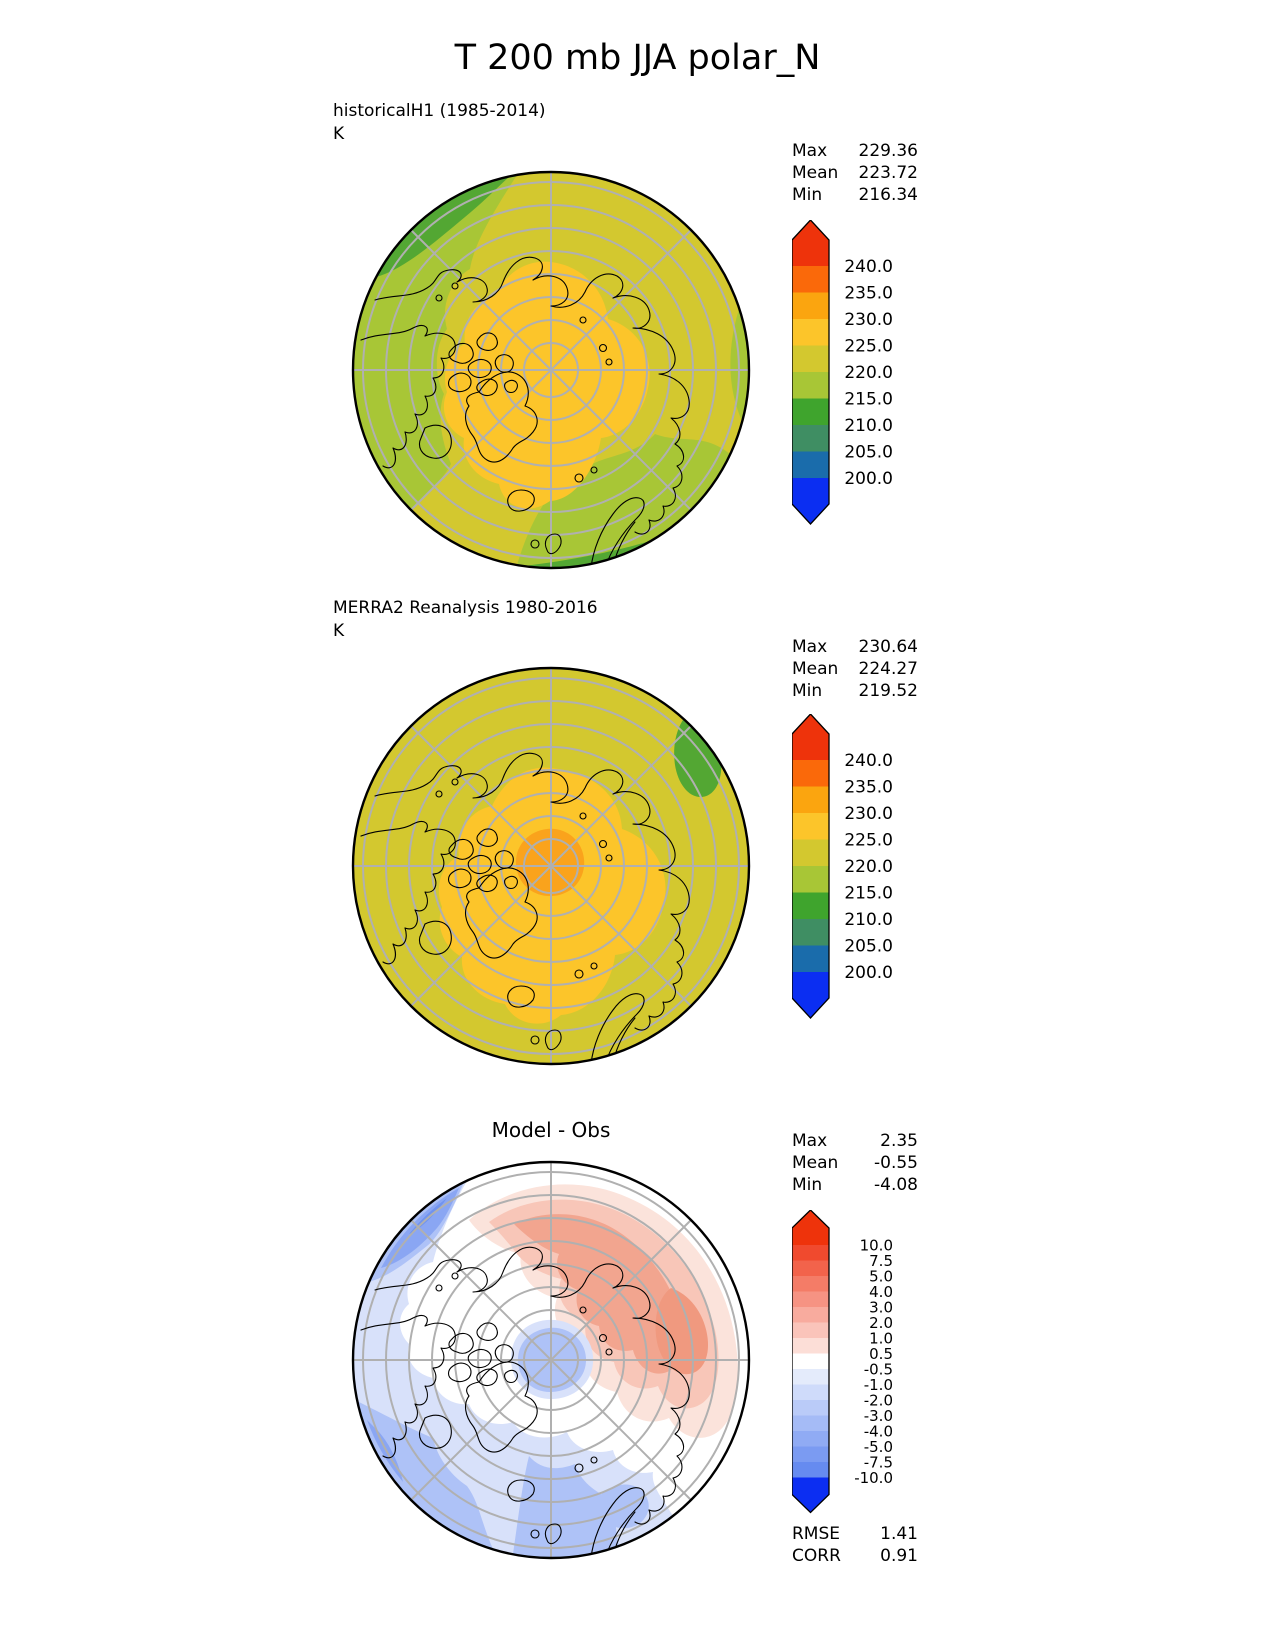  What do you see at coordinates (888, 690) in the screenshot?
I see `stat-value: 219.52` at bounding box center [888, 690].